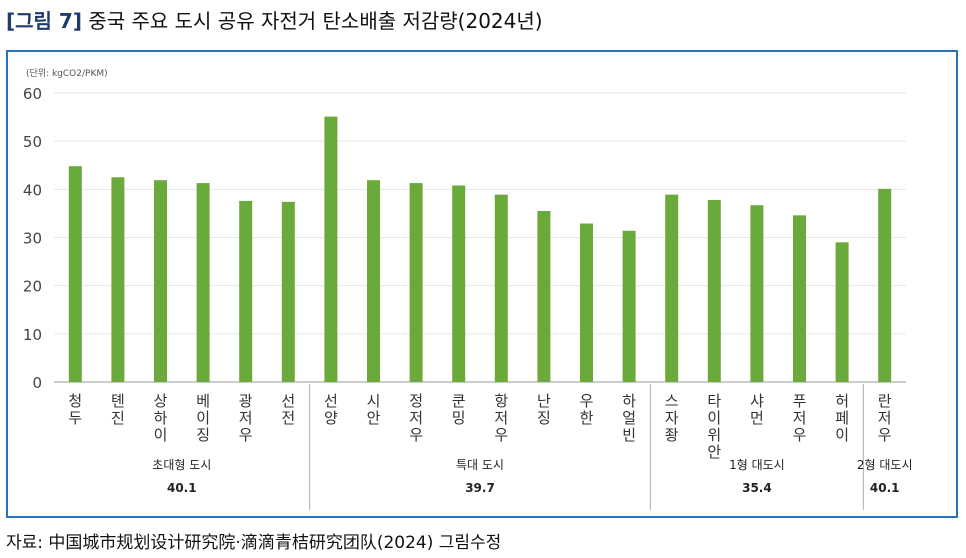 This screenshot has width=966, height=558. Describe the element at coordinates (757, 488) in the screenshot. I see `group-average: 35.4` at that location.